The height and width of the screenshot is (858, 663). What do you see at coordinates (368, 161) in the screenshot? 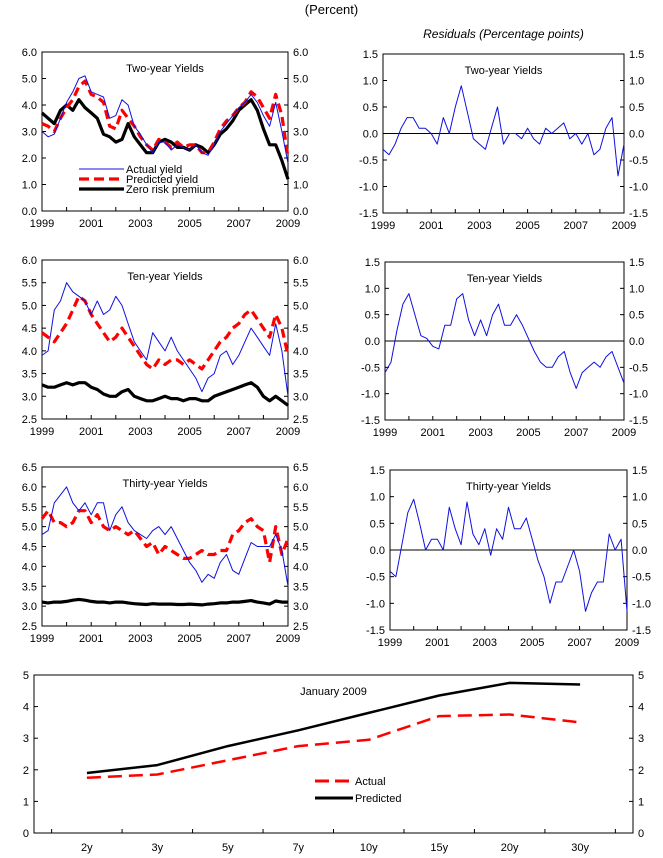
I see `y-tick-label-left: -0.5` at bounding box center [368, 161].